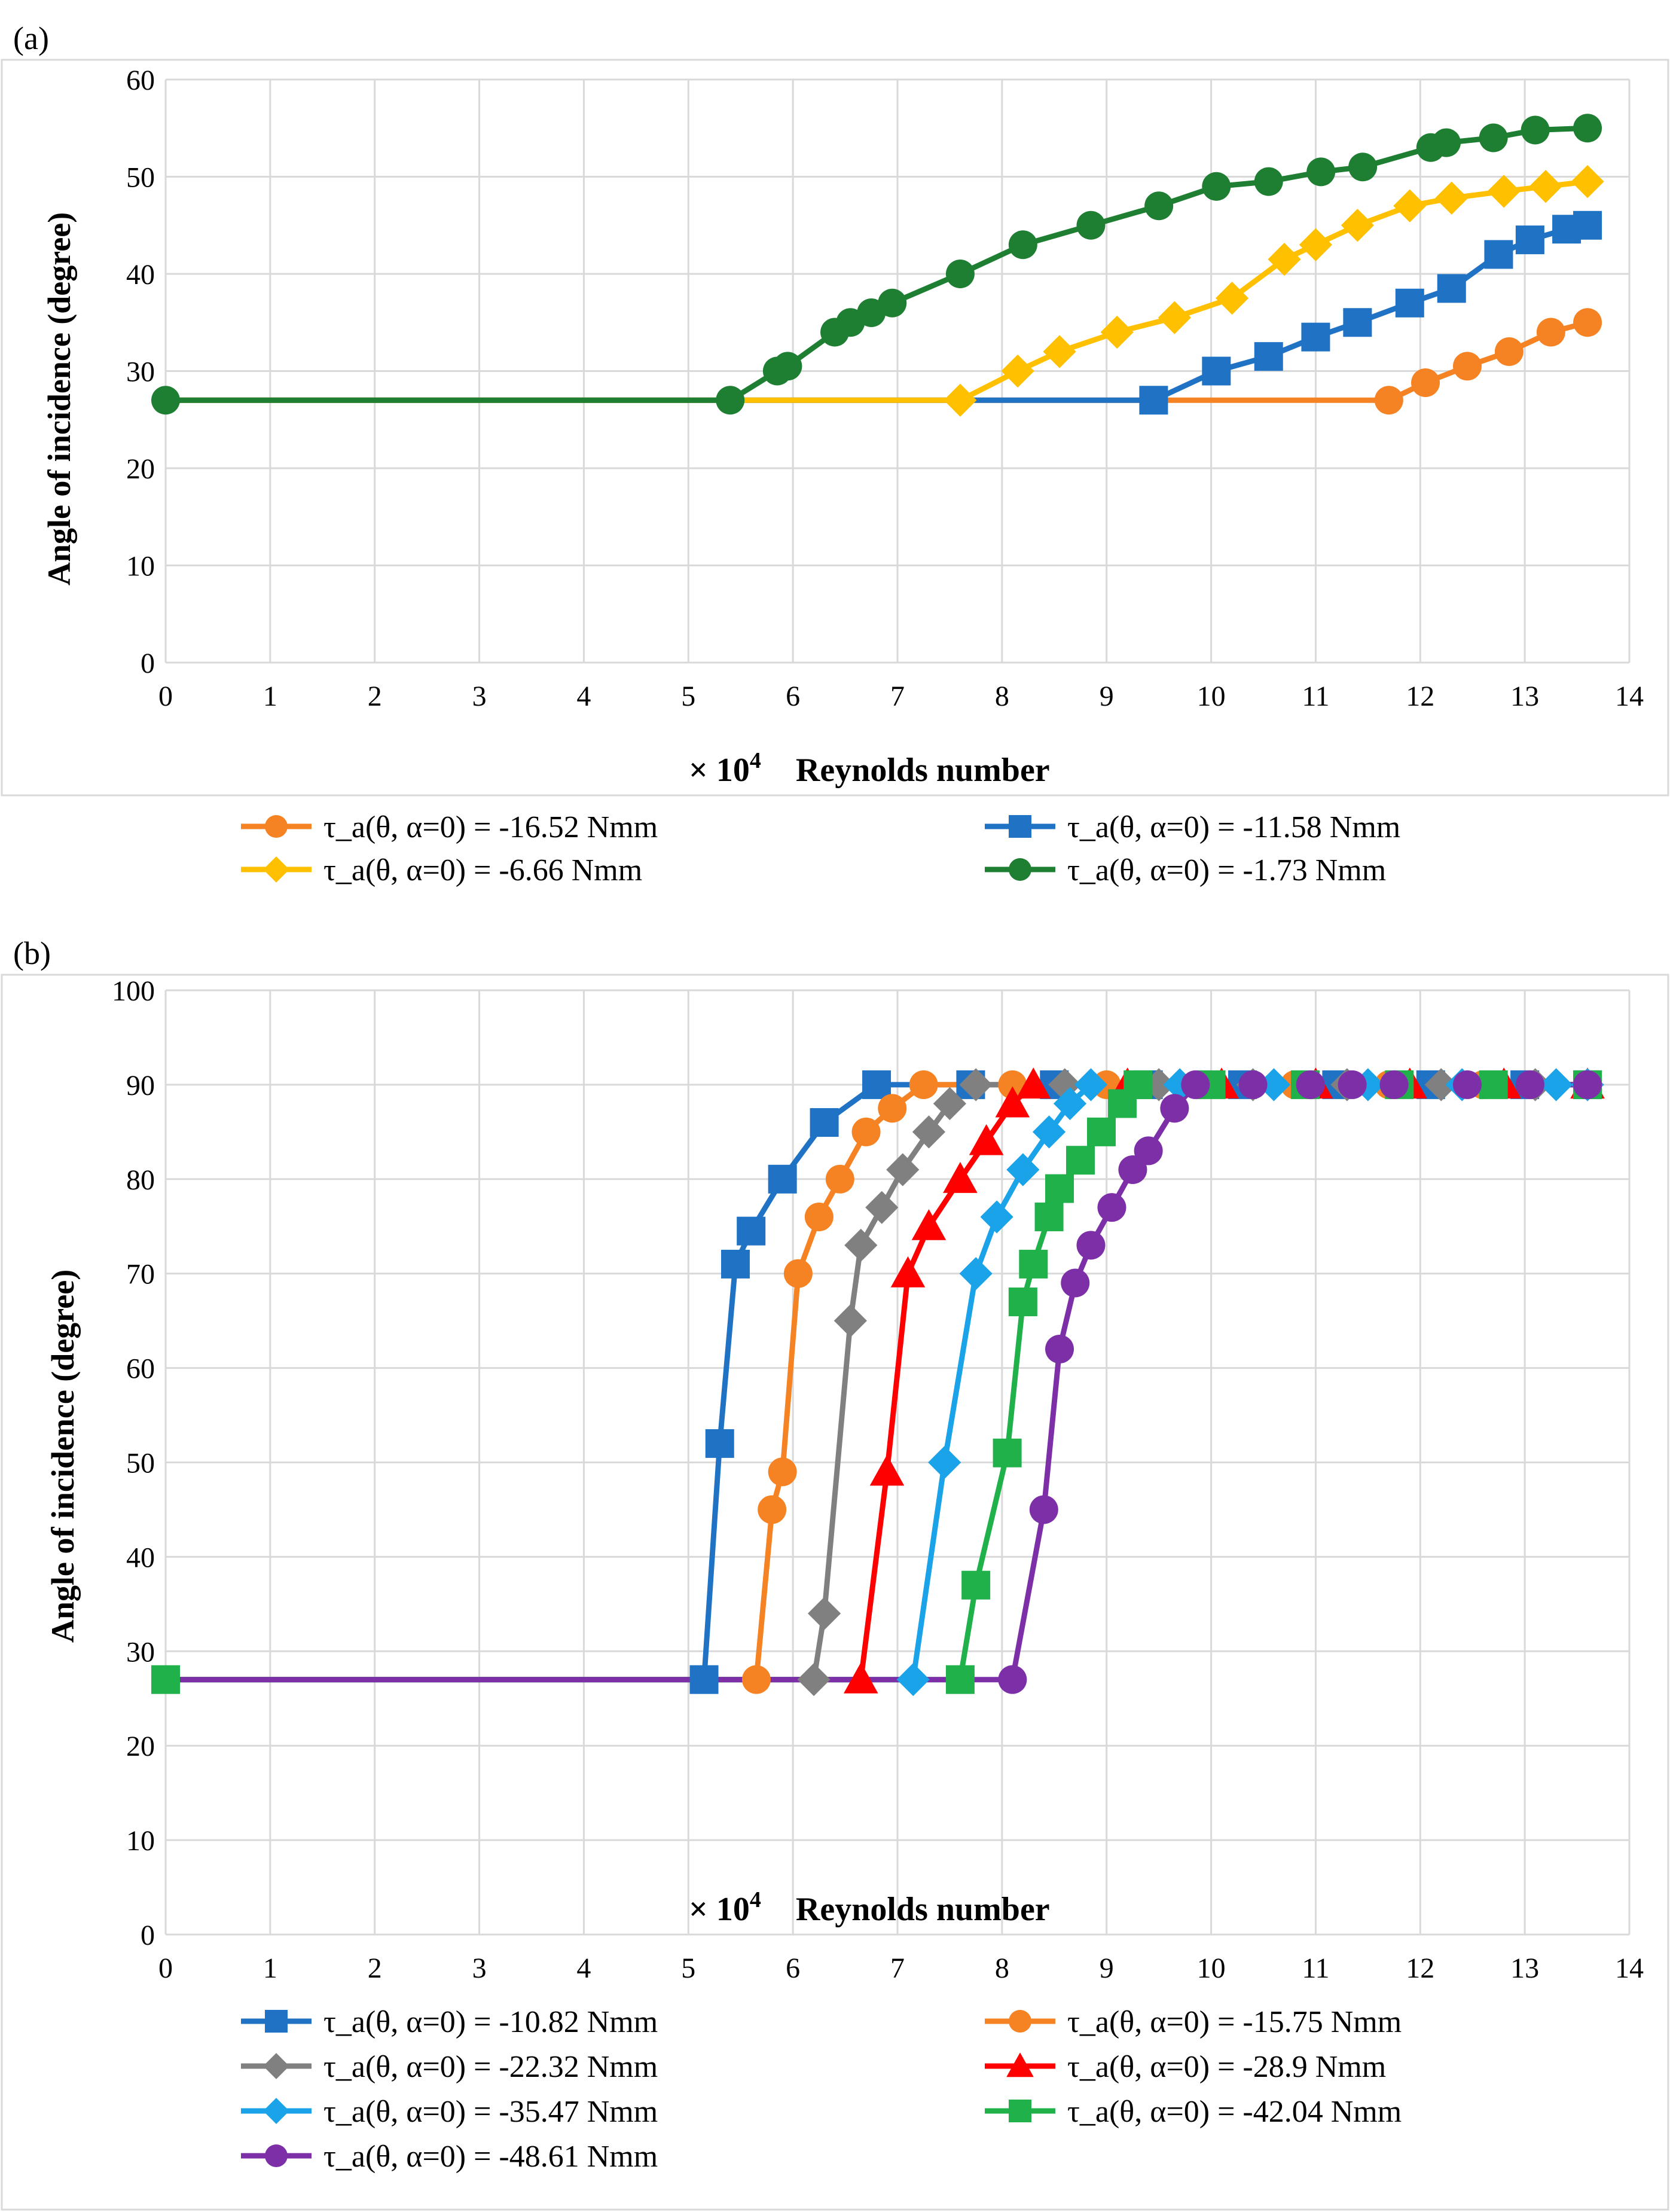  Describe the element at coordinates (719, 1909) in the screenshot. I see `panel-b-x-axis-scale-prefix: × 10` at that location.